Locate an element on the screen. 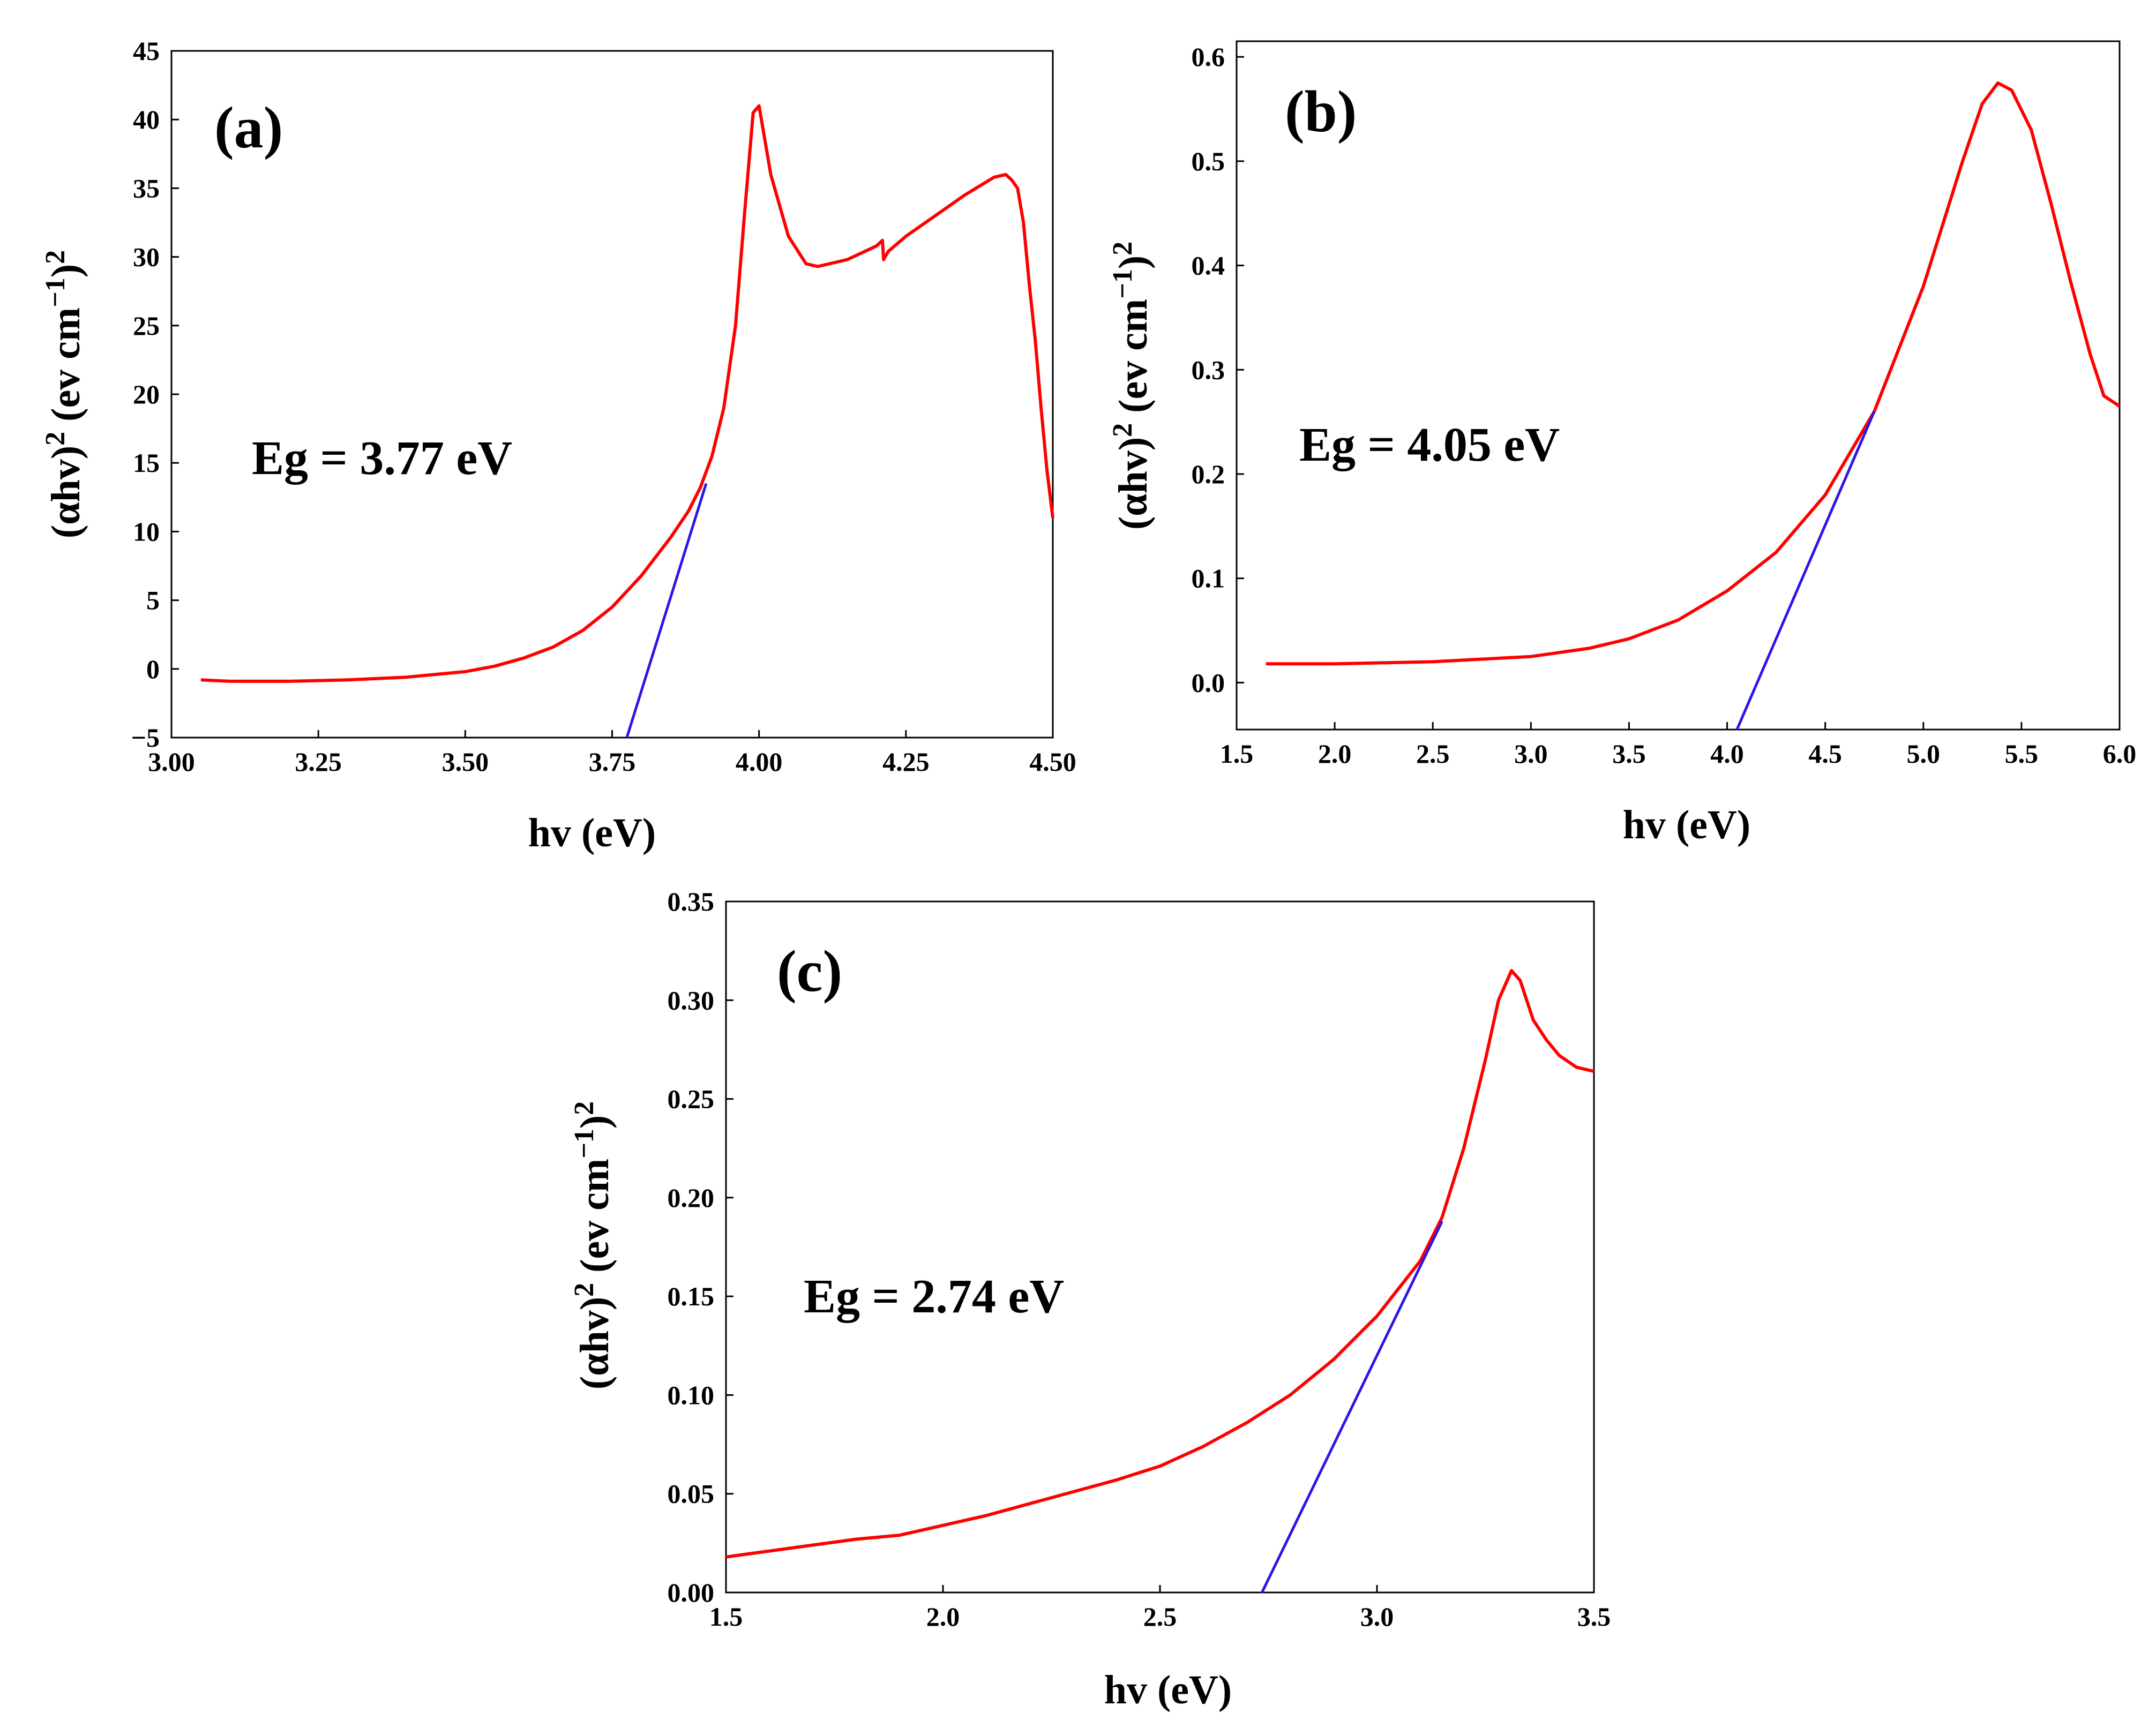  panel-c-label: (c) is located at coordinates (809, 971).